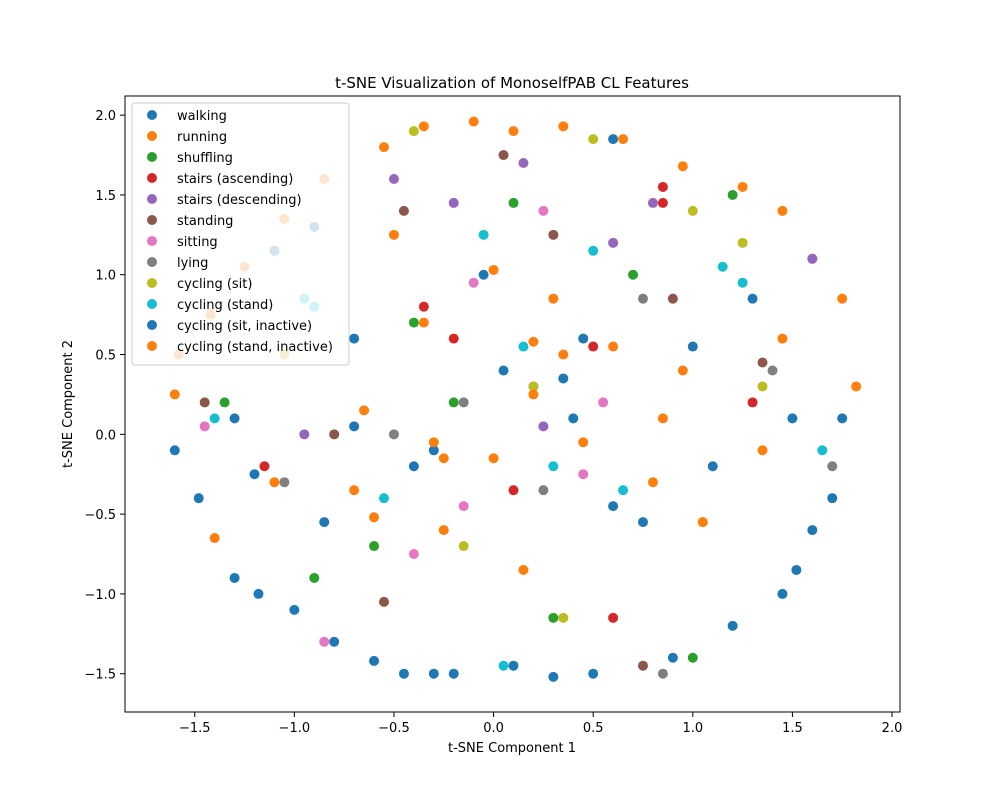 Image resolution: width=1000 pixels, height=800 pixels. Describe the element at coordinates (205, 158) in the screenshot. I see `legend-label: shuffling` at that location.